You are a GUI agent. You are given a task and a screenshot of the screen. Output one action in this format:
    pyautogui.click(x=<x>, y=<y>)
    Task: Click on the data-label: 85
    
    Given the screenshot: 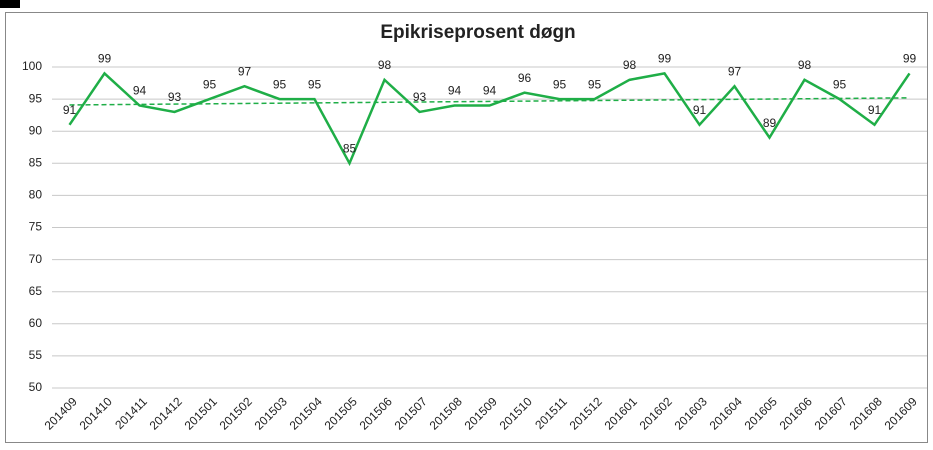 What is the action you would take?
    pyautogui.click(x=350, y=148)
    